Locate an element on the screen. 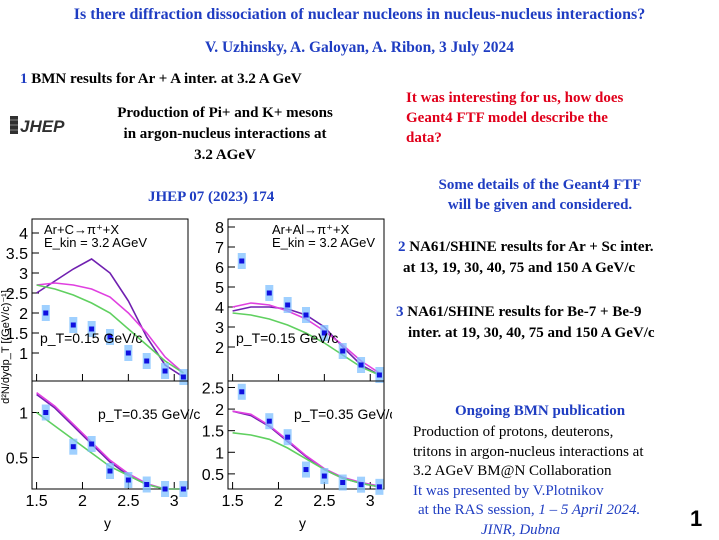 The height and width of the screenshot is (540, 719). details-line-1: Some details of the Geant4 FTF is located at coordinates (540, 185).